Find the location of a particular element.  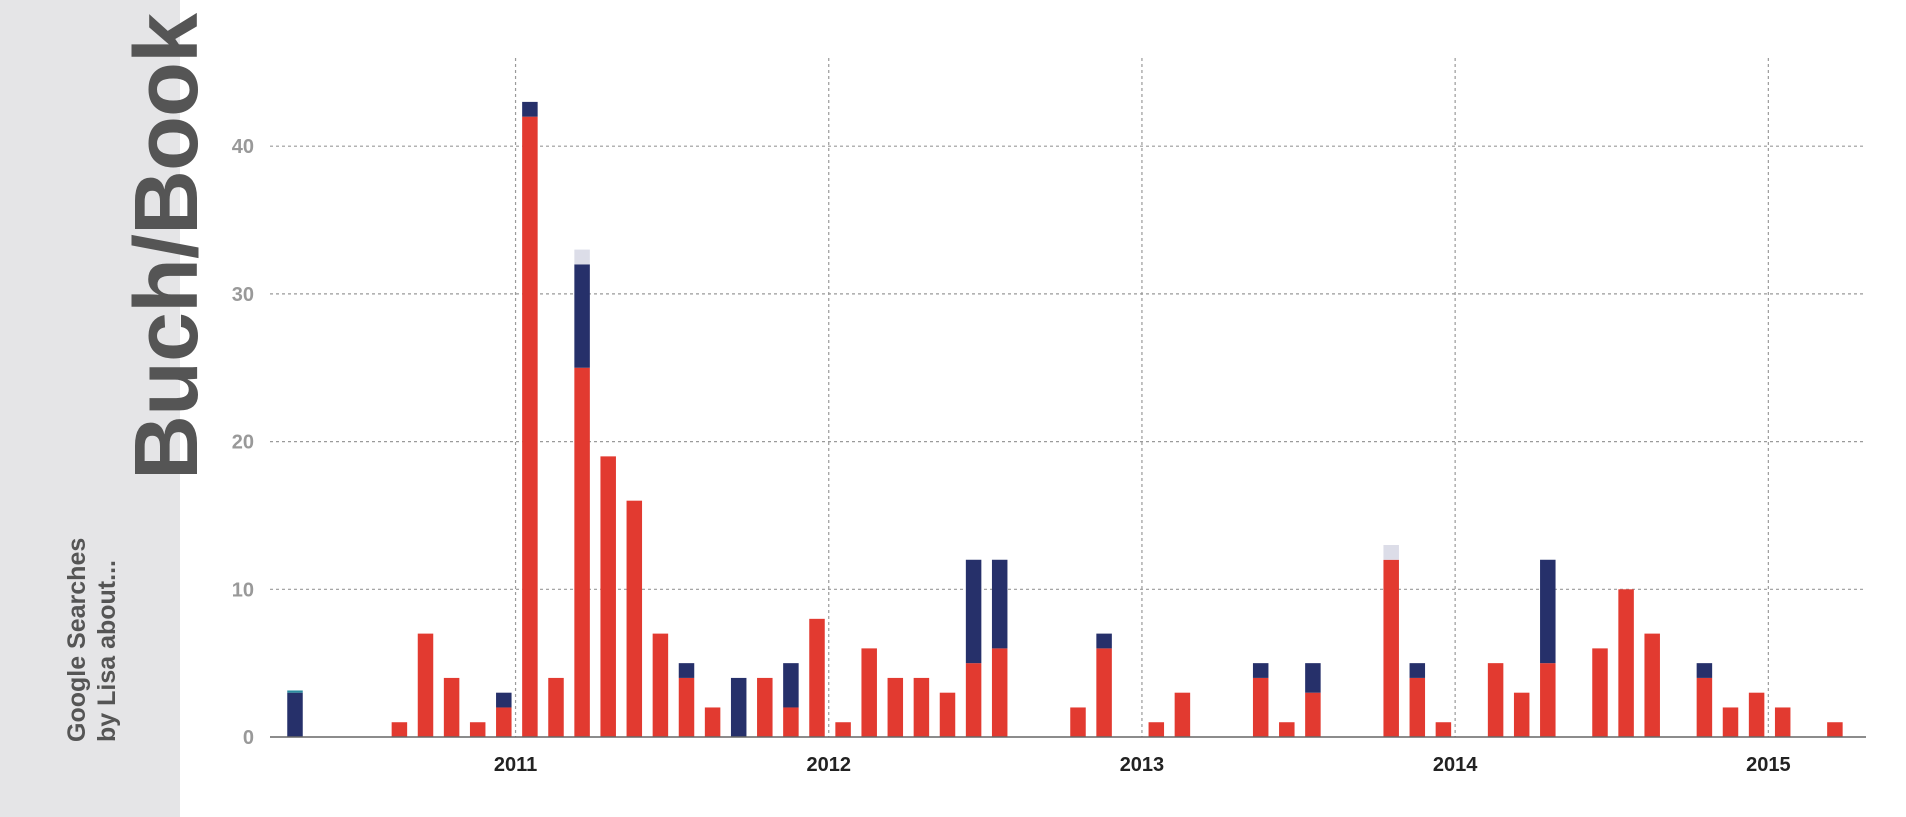

x-axis-ticks: 2011 2012 2013 2014 2015 is located at coordinates (1142, 765).